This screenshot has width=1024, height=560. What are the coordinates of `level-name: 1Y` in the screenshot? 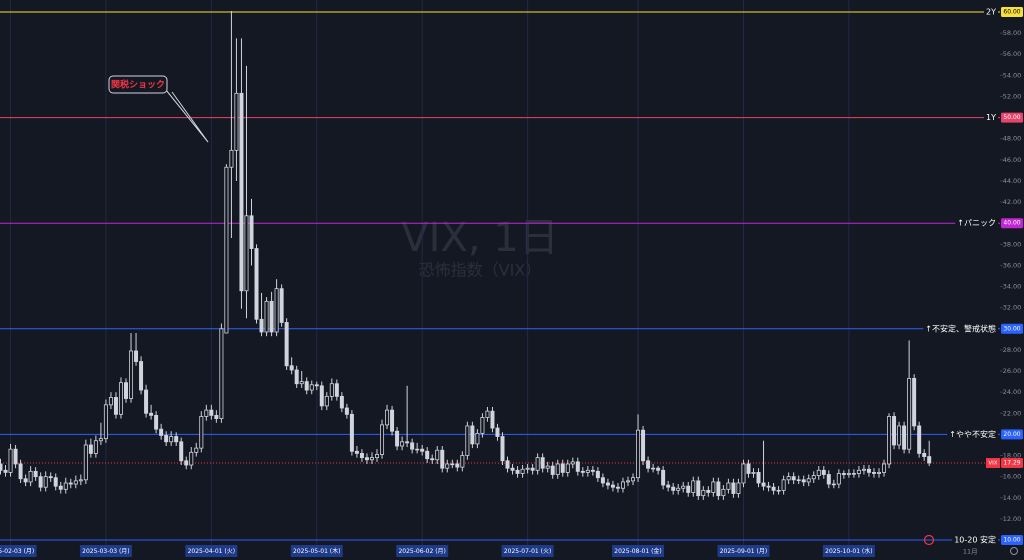 It's located at (991, 117).